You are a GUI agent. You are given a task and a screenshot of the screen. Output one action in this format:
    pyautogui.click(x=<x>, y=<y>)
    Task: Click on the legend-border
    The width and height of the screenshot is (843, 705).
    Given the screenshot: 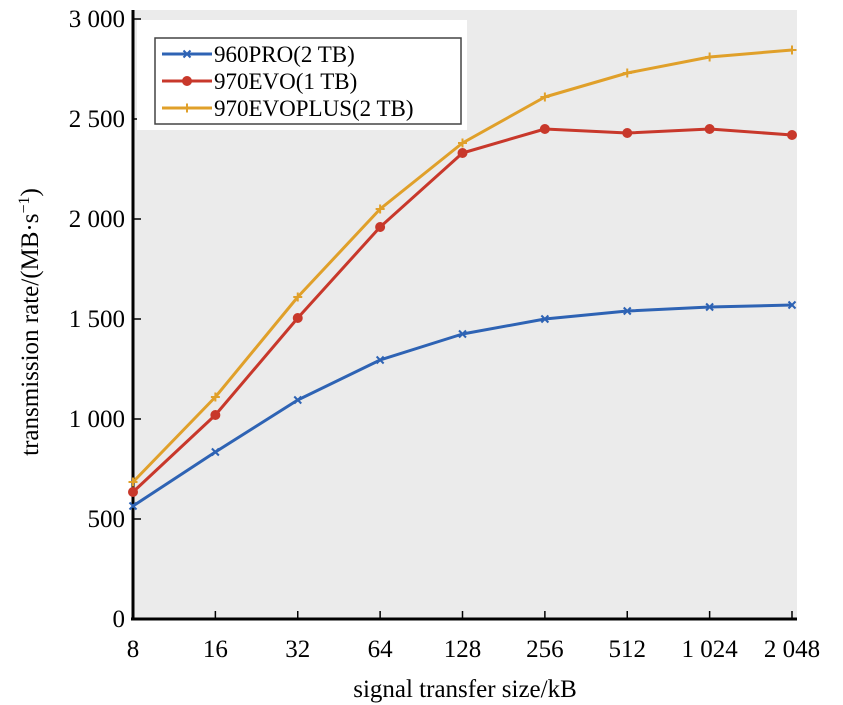 What is the action you would take?
    pyautogui.click(x=308, y=81)
    